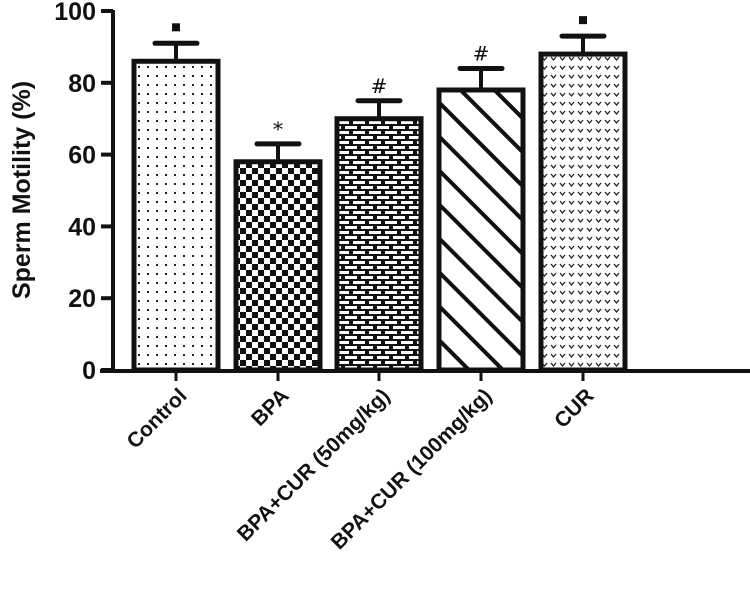 The width and height of the screenshot is (750, 606). I want to click on y-tick-label: 80, so click(82, 84).